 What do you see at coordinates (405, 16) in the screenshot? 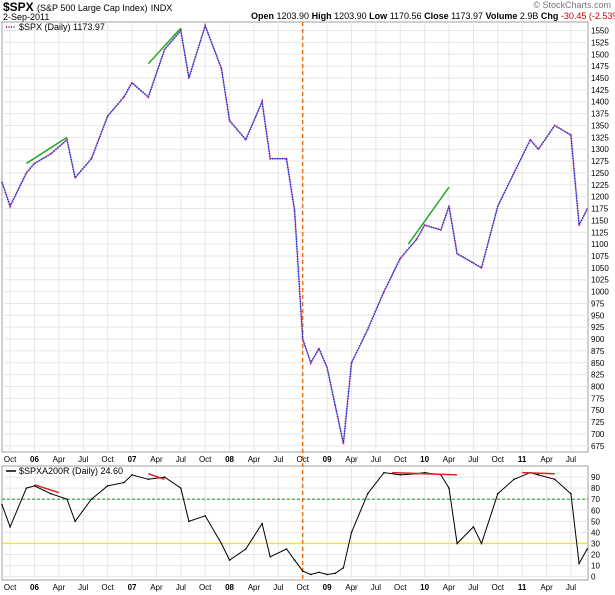
I see `low-value: 1170.56` at bounding box center [405, 16].